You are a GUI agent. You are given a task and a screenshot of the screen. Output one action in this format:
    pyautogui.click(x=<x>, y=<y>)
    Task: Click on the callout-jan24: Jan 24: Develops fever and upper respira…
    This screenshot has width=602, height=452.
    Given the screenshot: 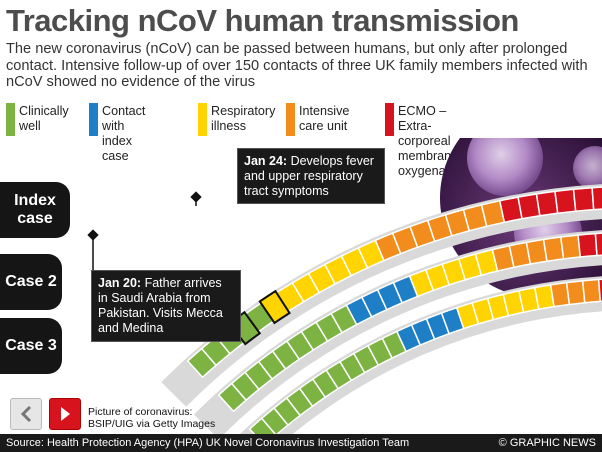 What is the action you would take?
    pyautogui.click(x=311, y=176)
    